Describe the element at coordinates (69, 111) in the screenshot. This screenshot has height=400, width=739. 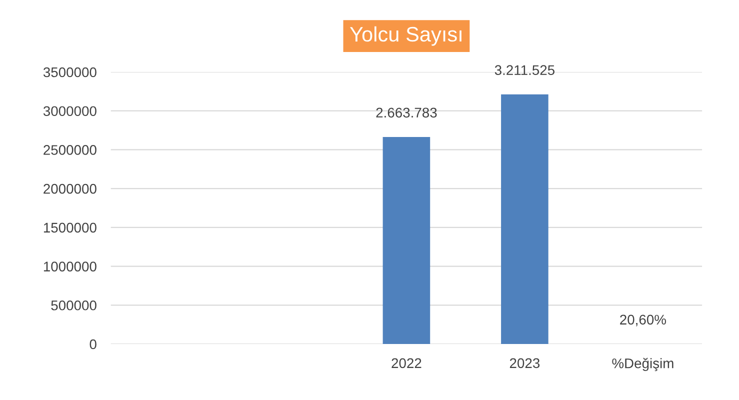
I see `y-tick-label: 3000000` at that location.